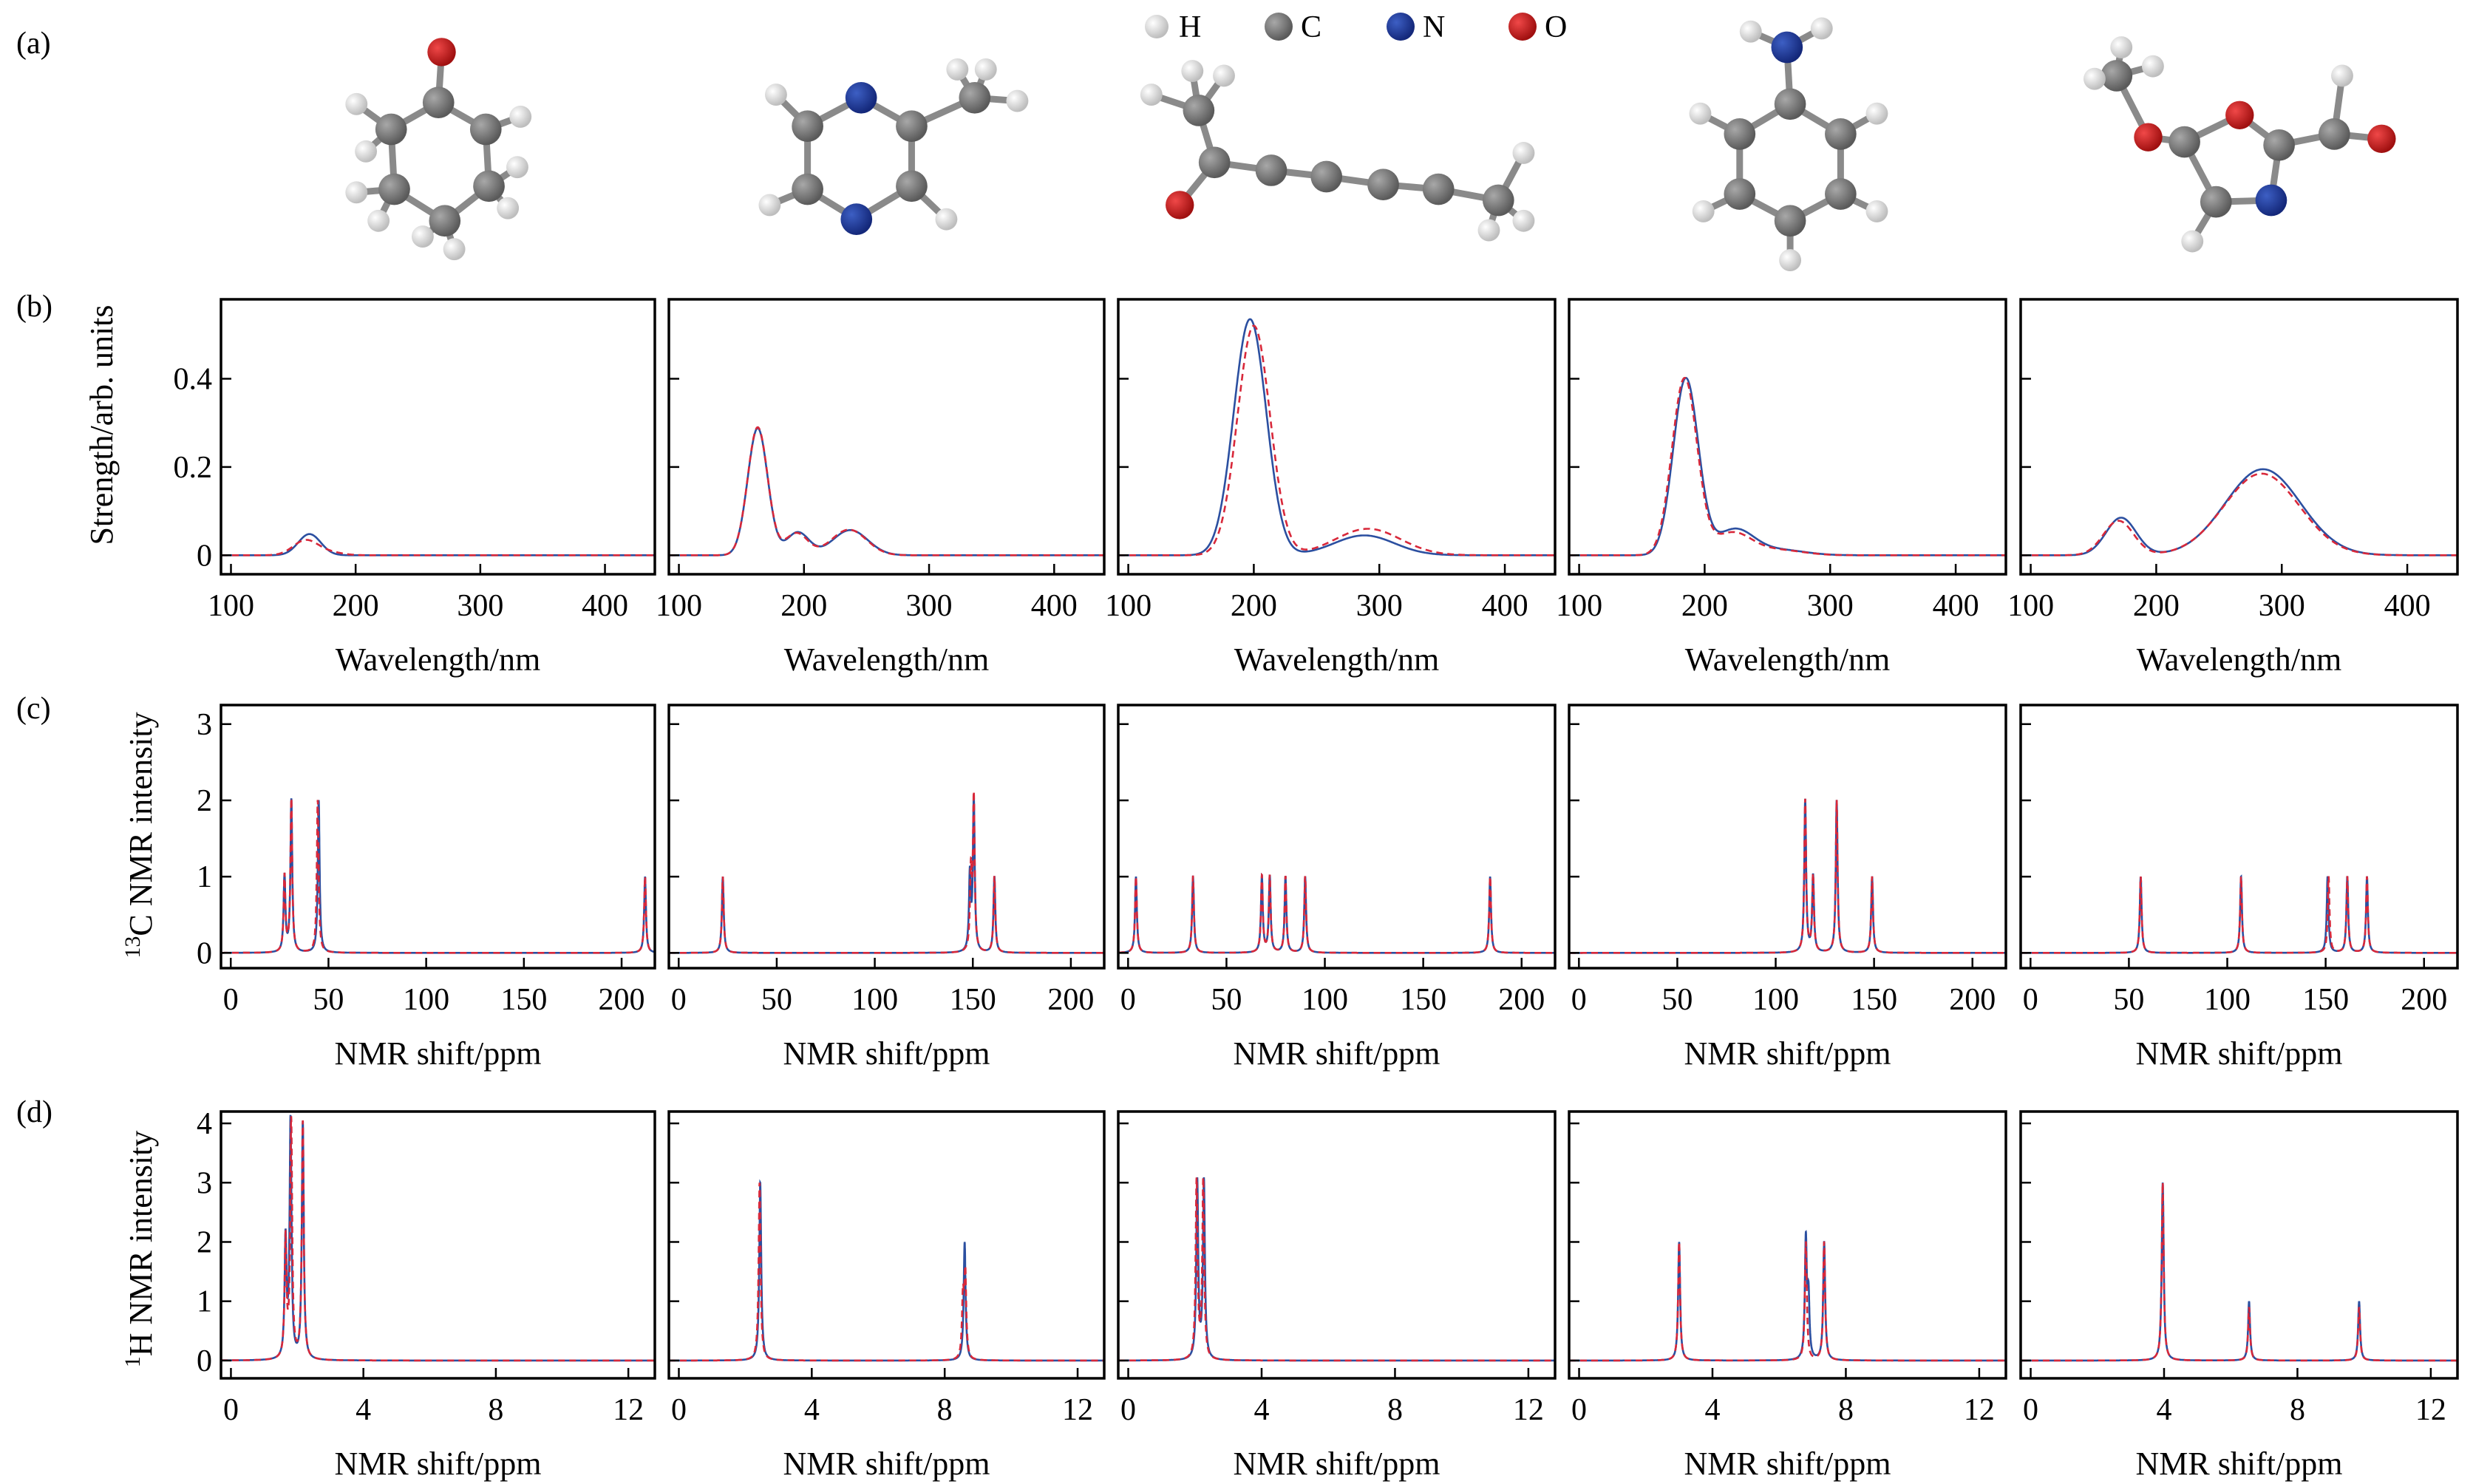 The height and width of the screenshot is (1484, 2473). Describe the element at coordinates (1190, 27) in the screenshot. I see `legend-label: H` at that location.